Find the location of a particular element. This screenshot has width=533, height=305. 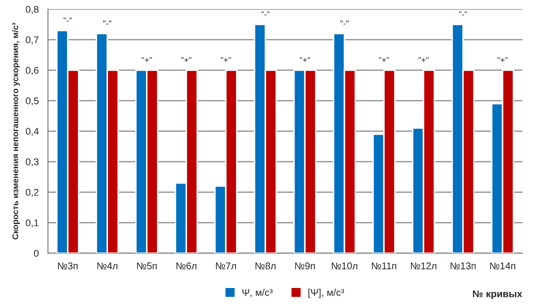

x-tick-label: №7л is located at coordinates (226, 266).